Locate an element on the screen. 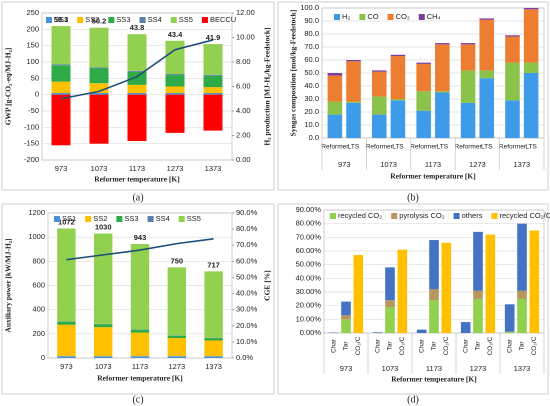 The height and width of the screenshot is (406, 550). y-tick-label: 60.00% is located at coordinates (309, 250).